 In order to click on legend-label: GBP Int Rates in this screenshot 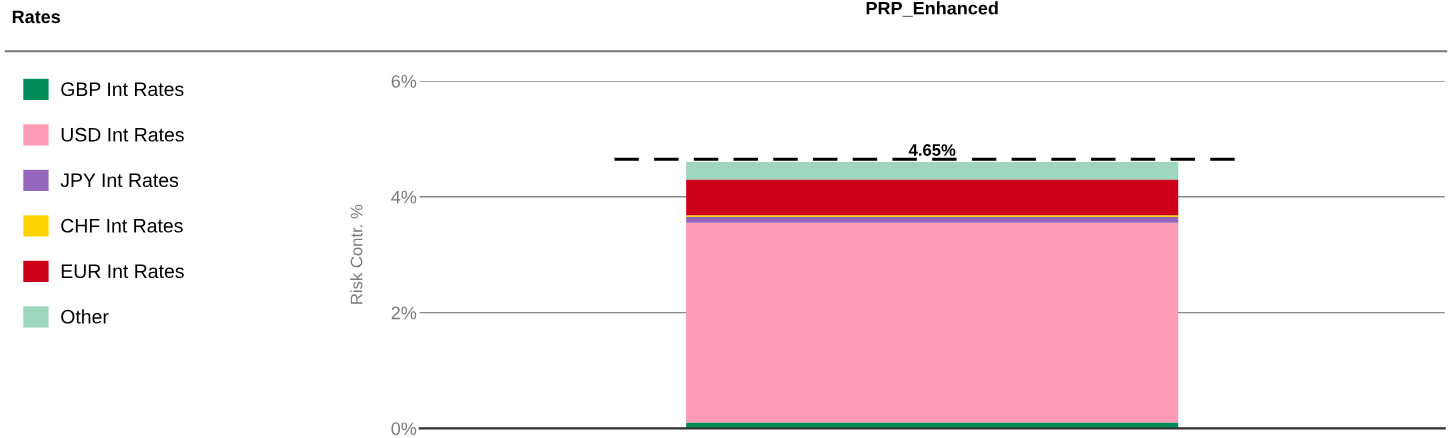, I will do `click(122, 89)`.